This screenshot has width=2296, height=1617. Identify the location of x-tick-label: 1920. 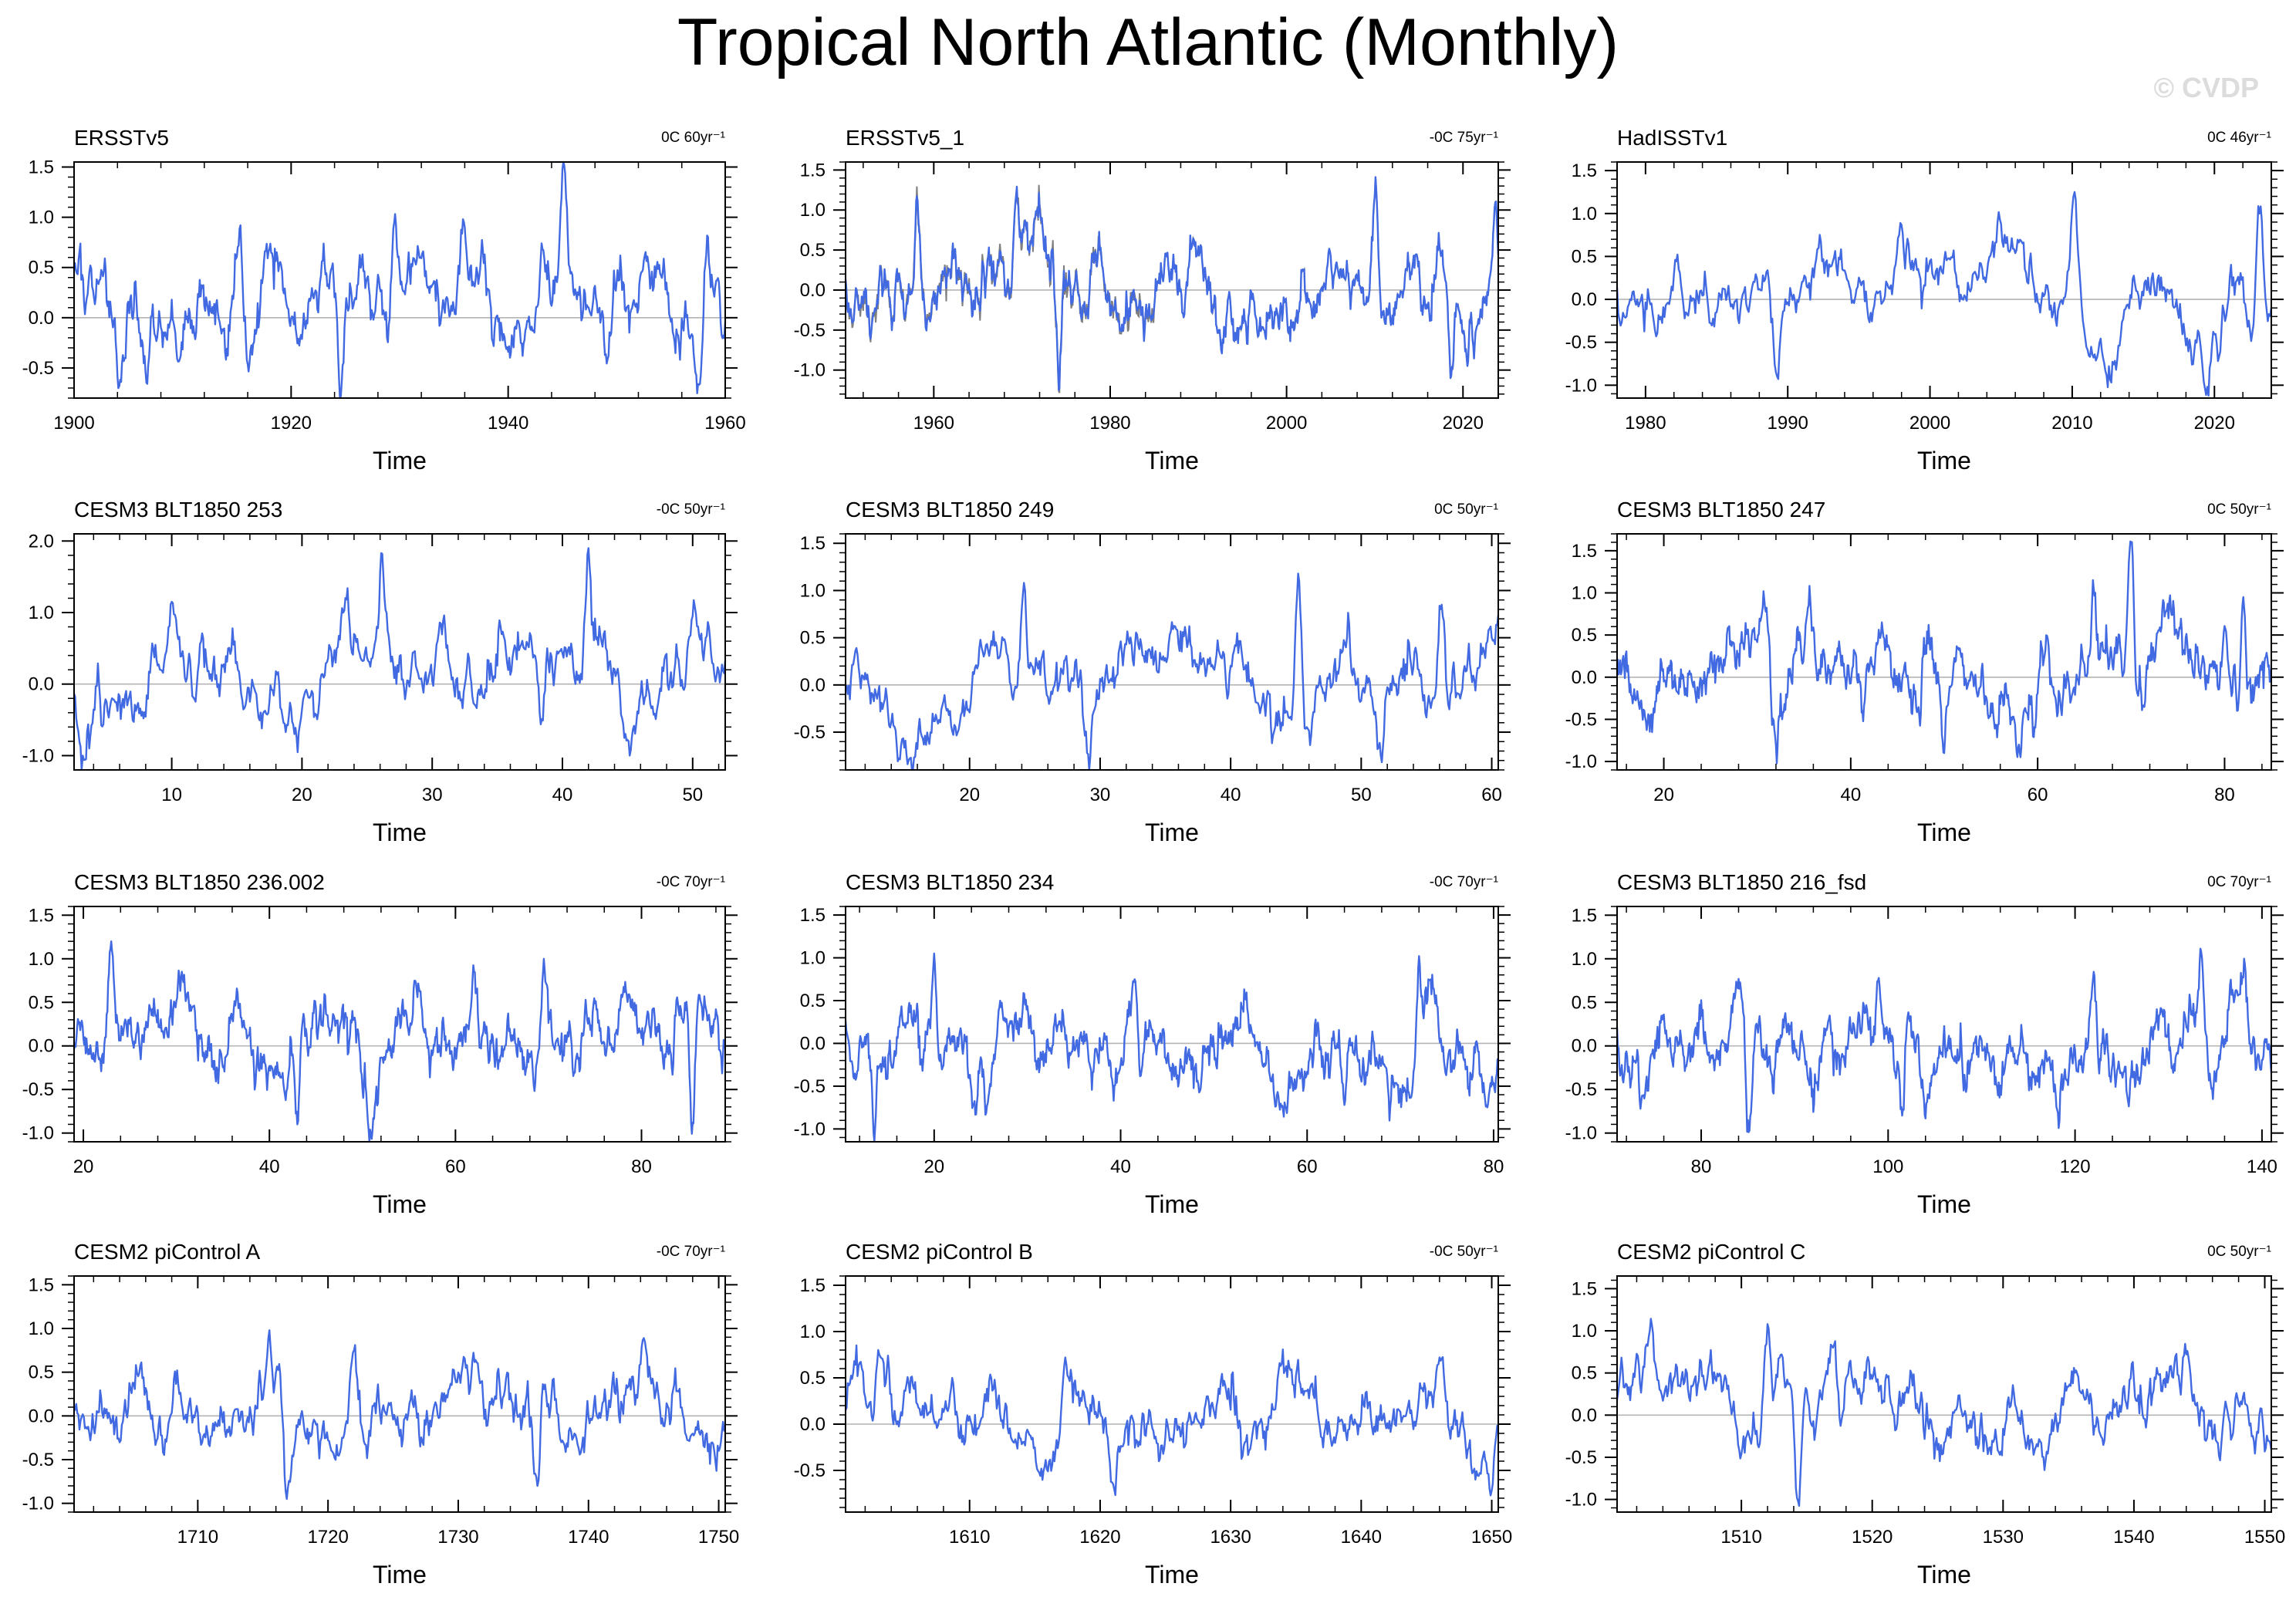
(291, 423).